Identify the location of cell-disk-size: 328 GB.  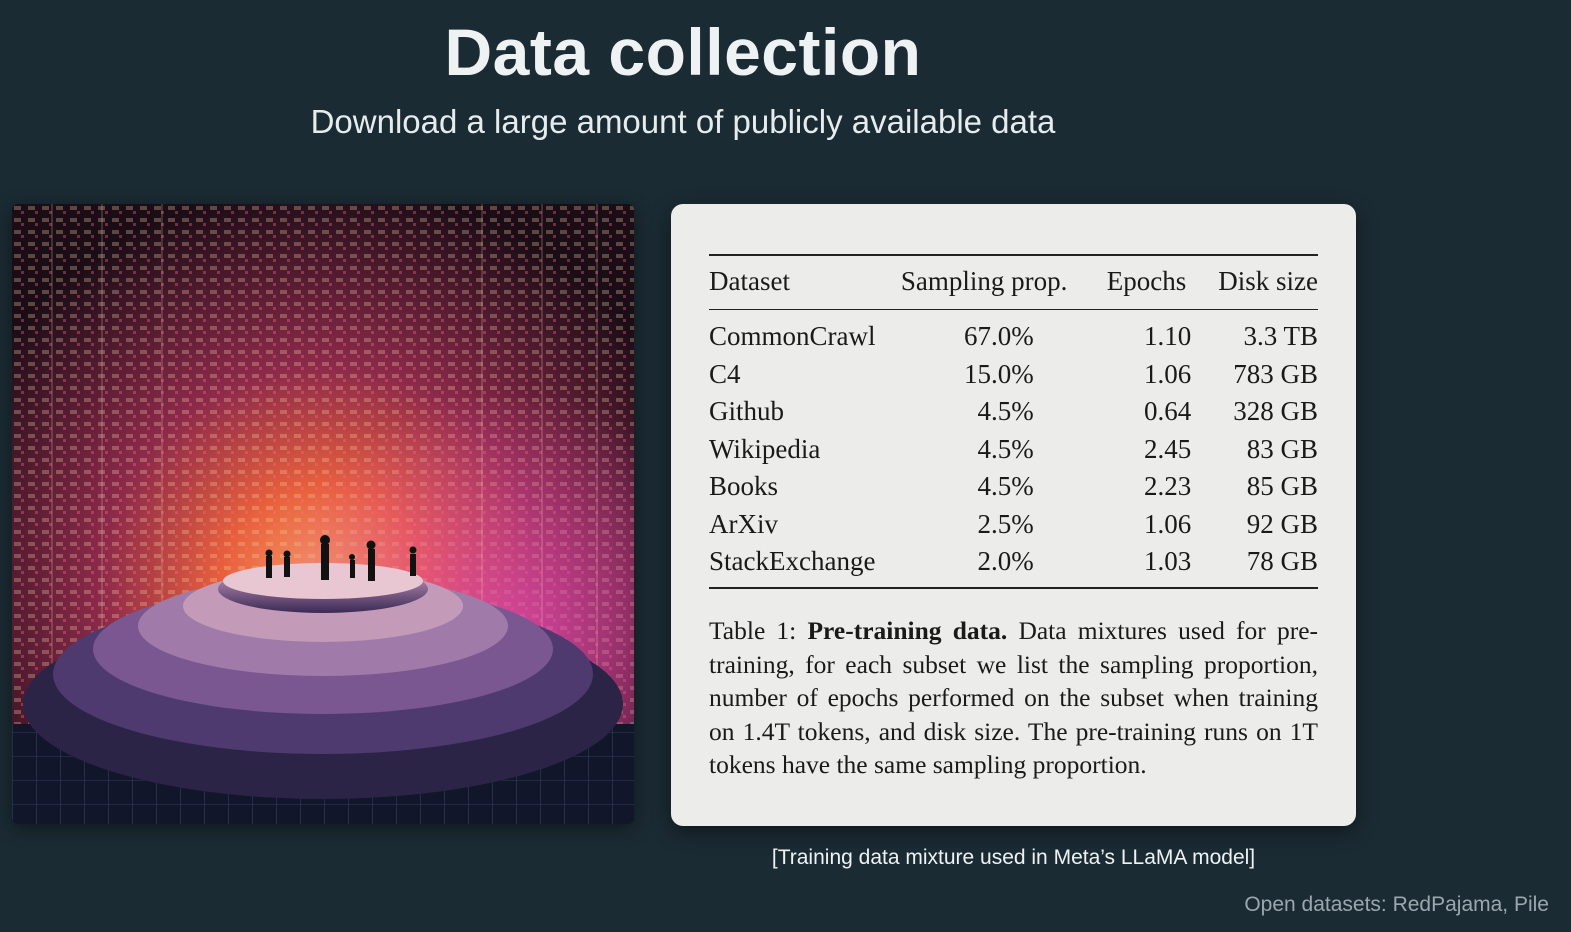
(1275, 411).